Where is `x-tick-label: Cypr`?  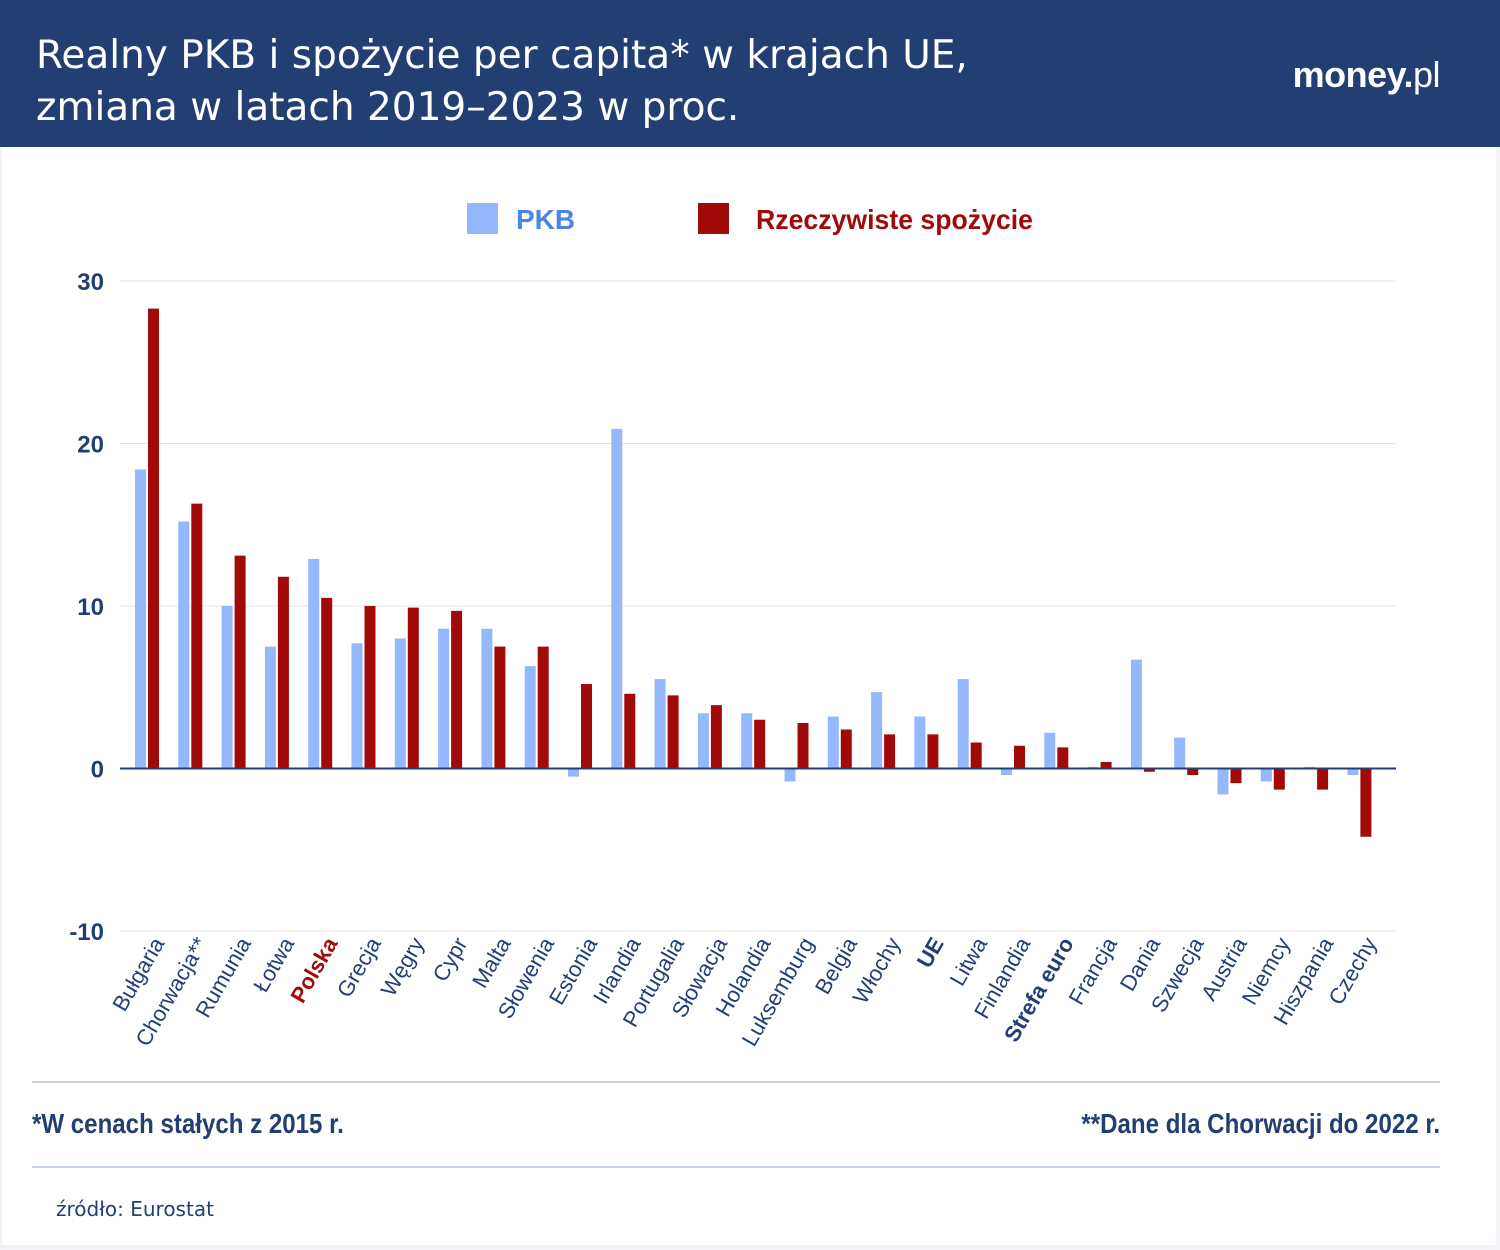
x-tick-label: Cypr is located at coordinates (450, 959).